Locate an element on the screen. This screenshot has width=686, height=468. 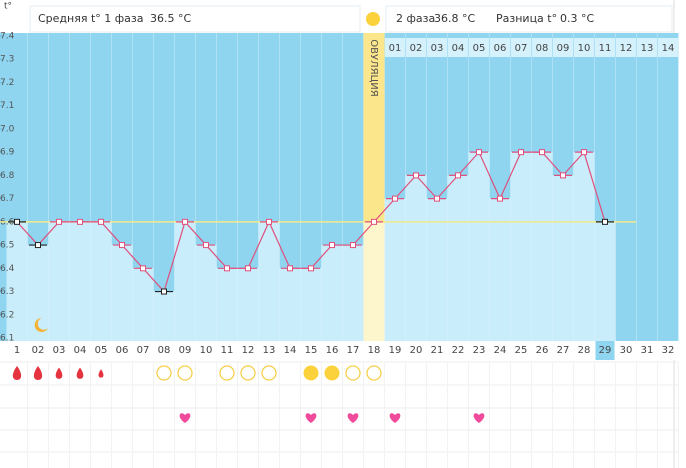
diff-label: Разница t° is located at coordinates (526, 18).